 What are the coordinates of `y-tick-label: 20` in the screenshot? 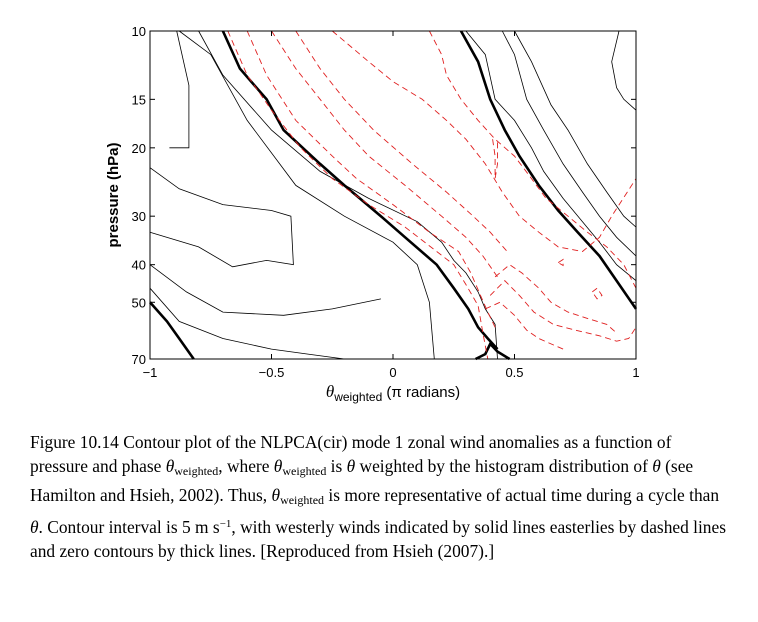 It's located at (139, 148).